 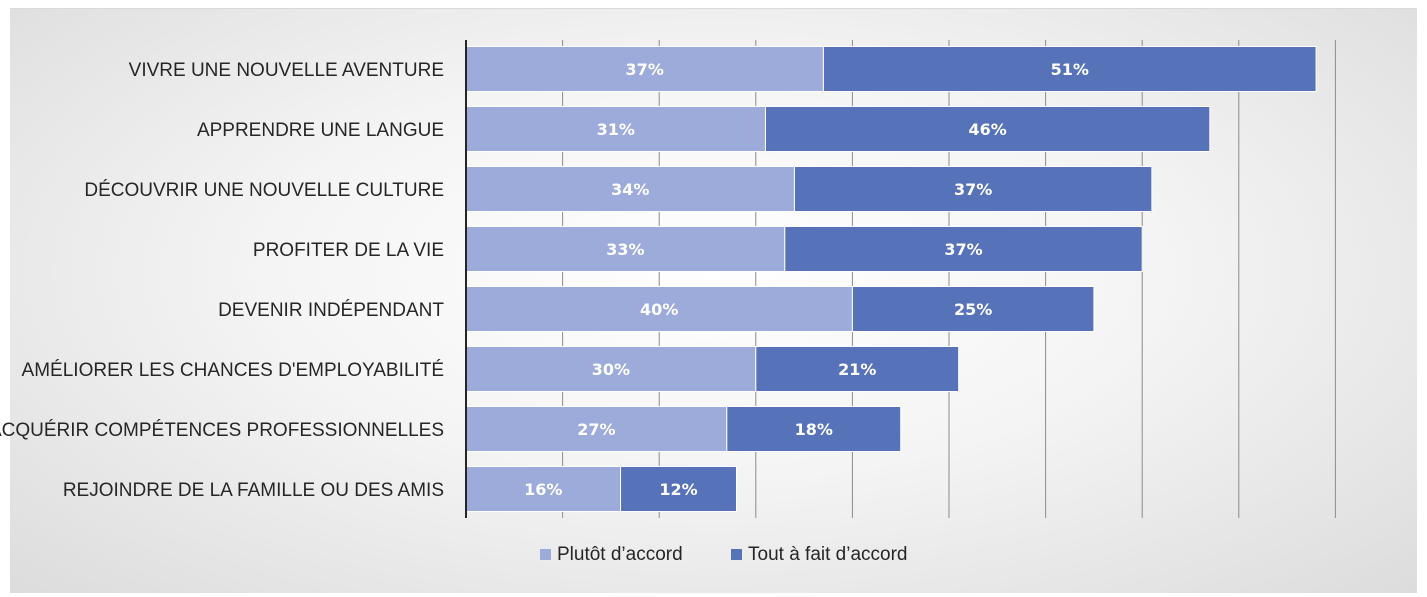 I want to click on data-label: 33%, so click(x=625, y=249).